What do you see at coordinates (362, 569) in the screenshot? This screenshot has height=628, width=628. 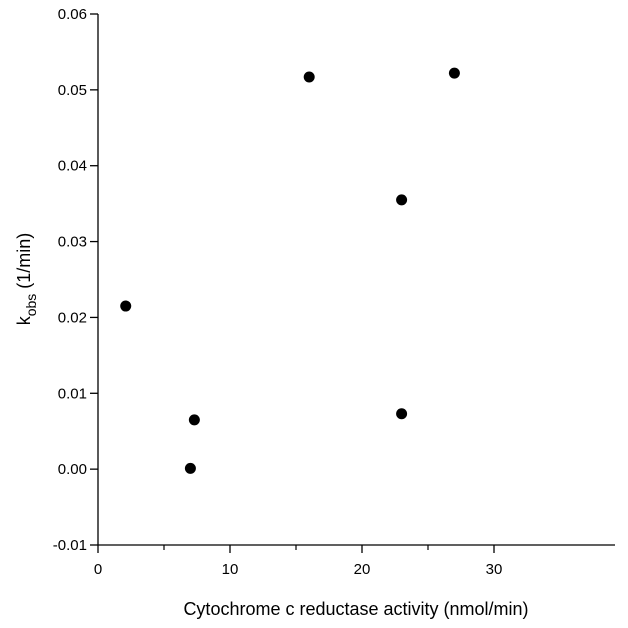 I see `x-tick-label: 20` at bounding box center [362, 569].